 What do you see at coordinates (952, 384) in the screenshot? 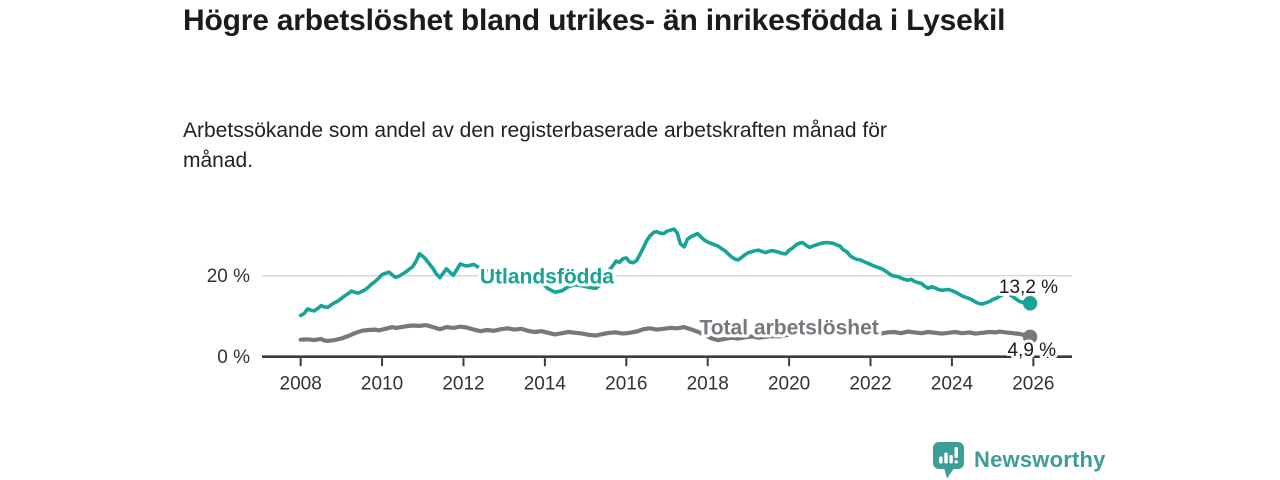
I see `x-tick-label: 2024` at bounding box center [952, 384].